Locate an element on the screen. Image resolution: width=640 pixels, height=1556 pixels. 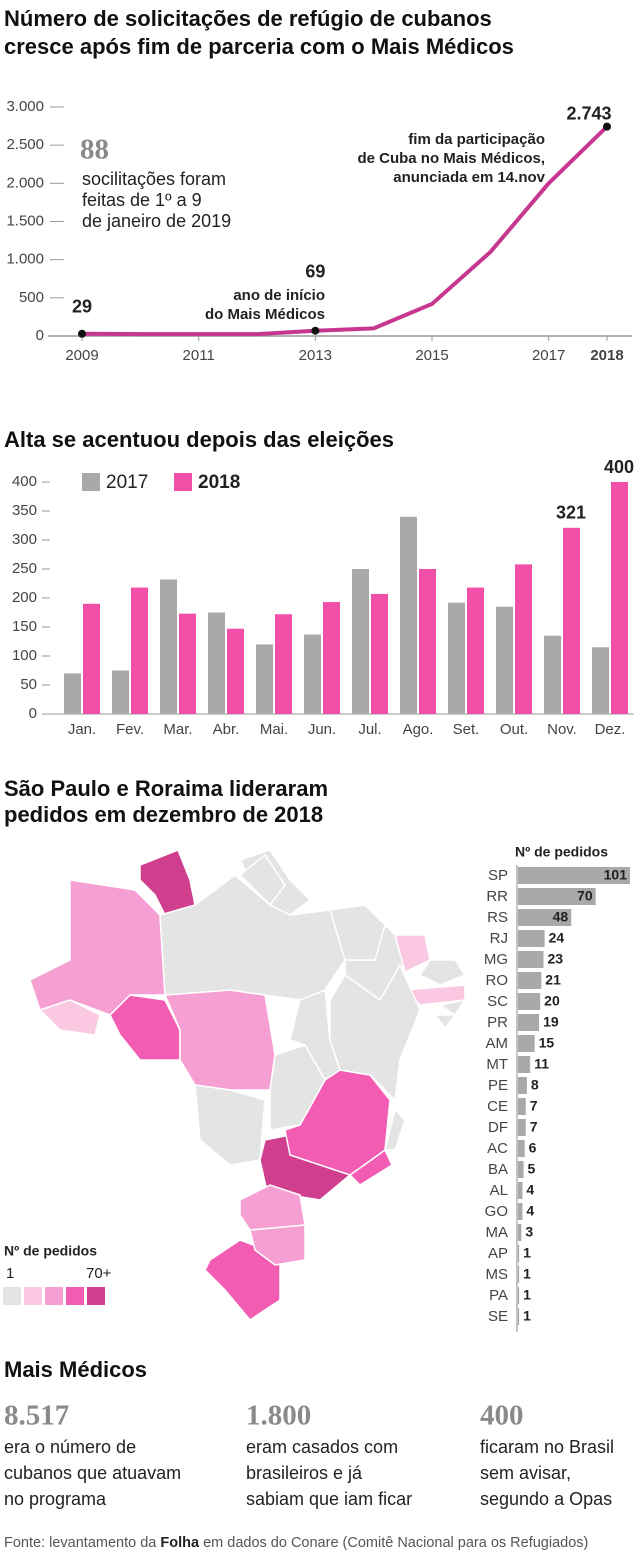
category-label: CE is located at coordinates (497, 1106).